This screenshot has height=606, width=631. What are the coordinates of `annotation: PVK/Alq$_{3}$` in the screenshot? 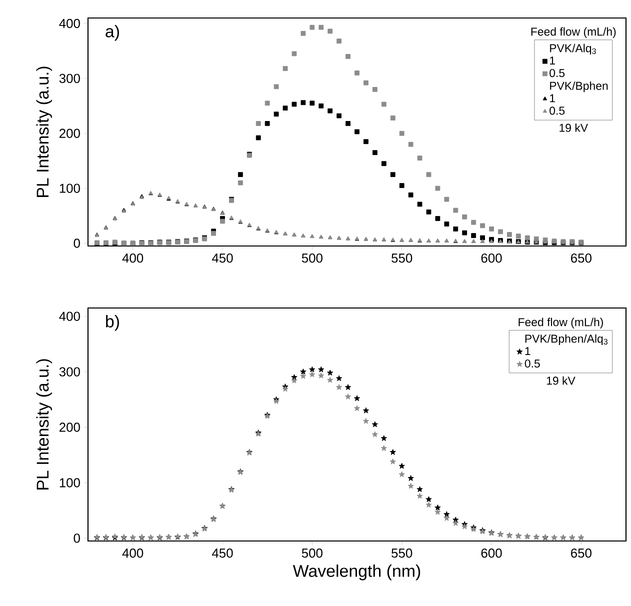 It's located at (573, 49).